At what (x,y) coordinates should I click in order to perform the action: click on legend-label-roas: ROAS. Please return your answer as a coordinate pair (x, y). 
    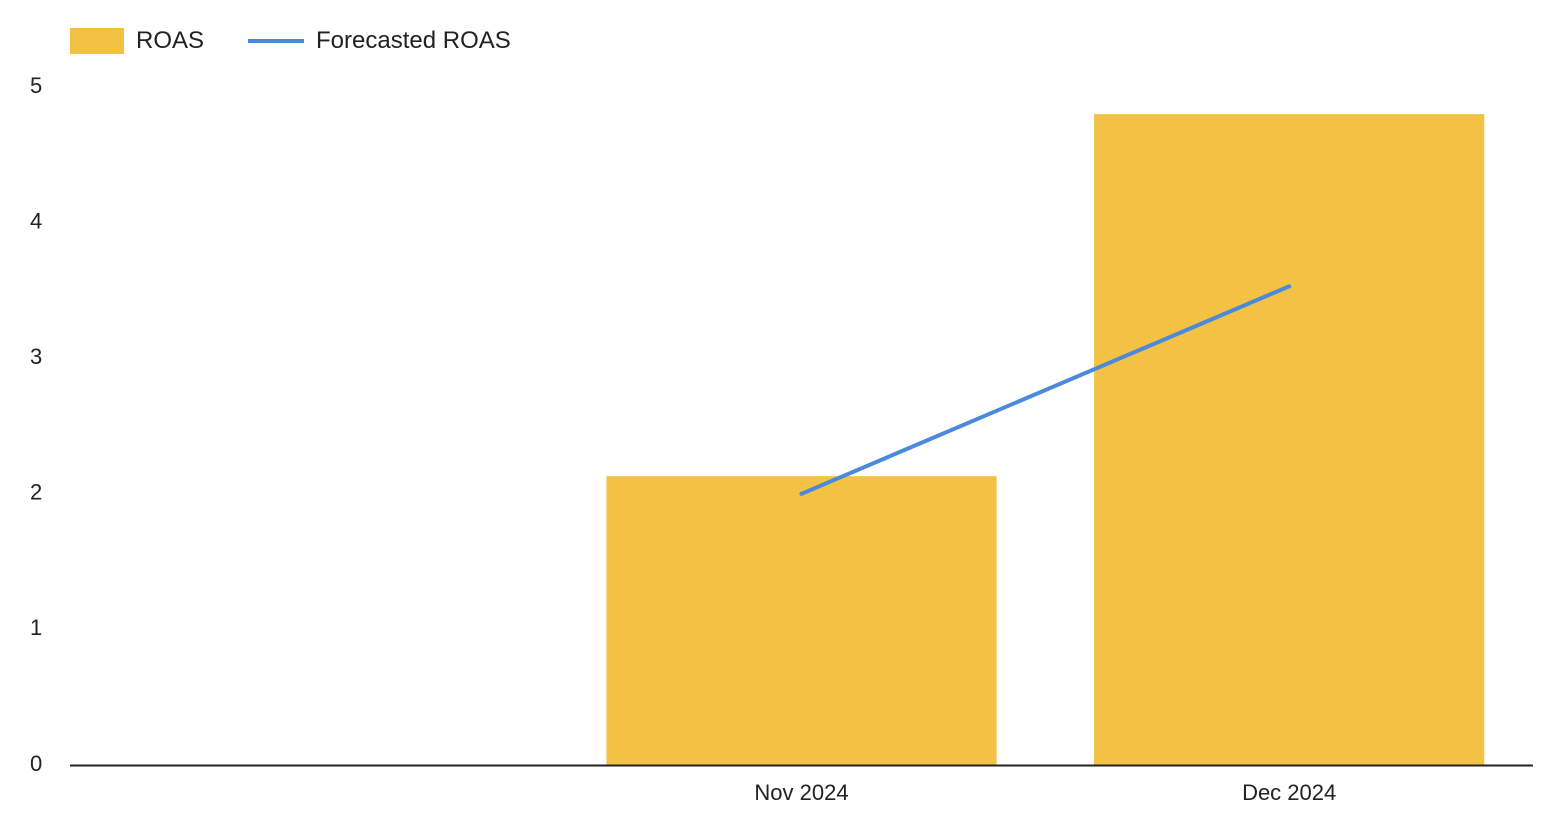
    Looking at the image, I should click on (170, 40).